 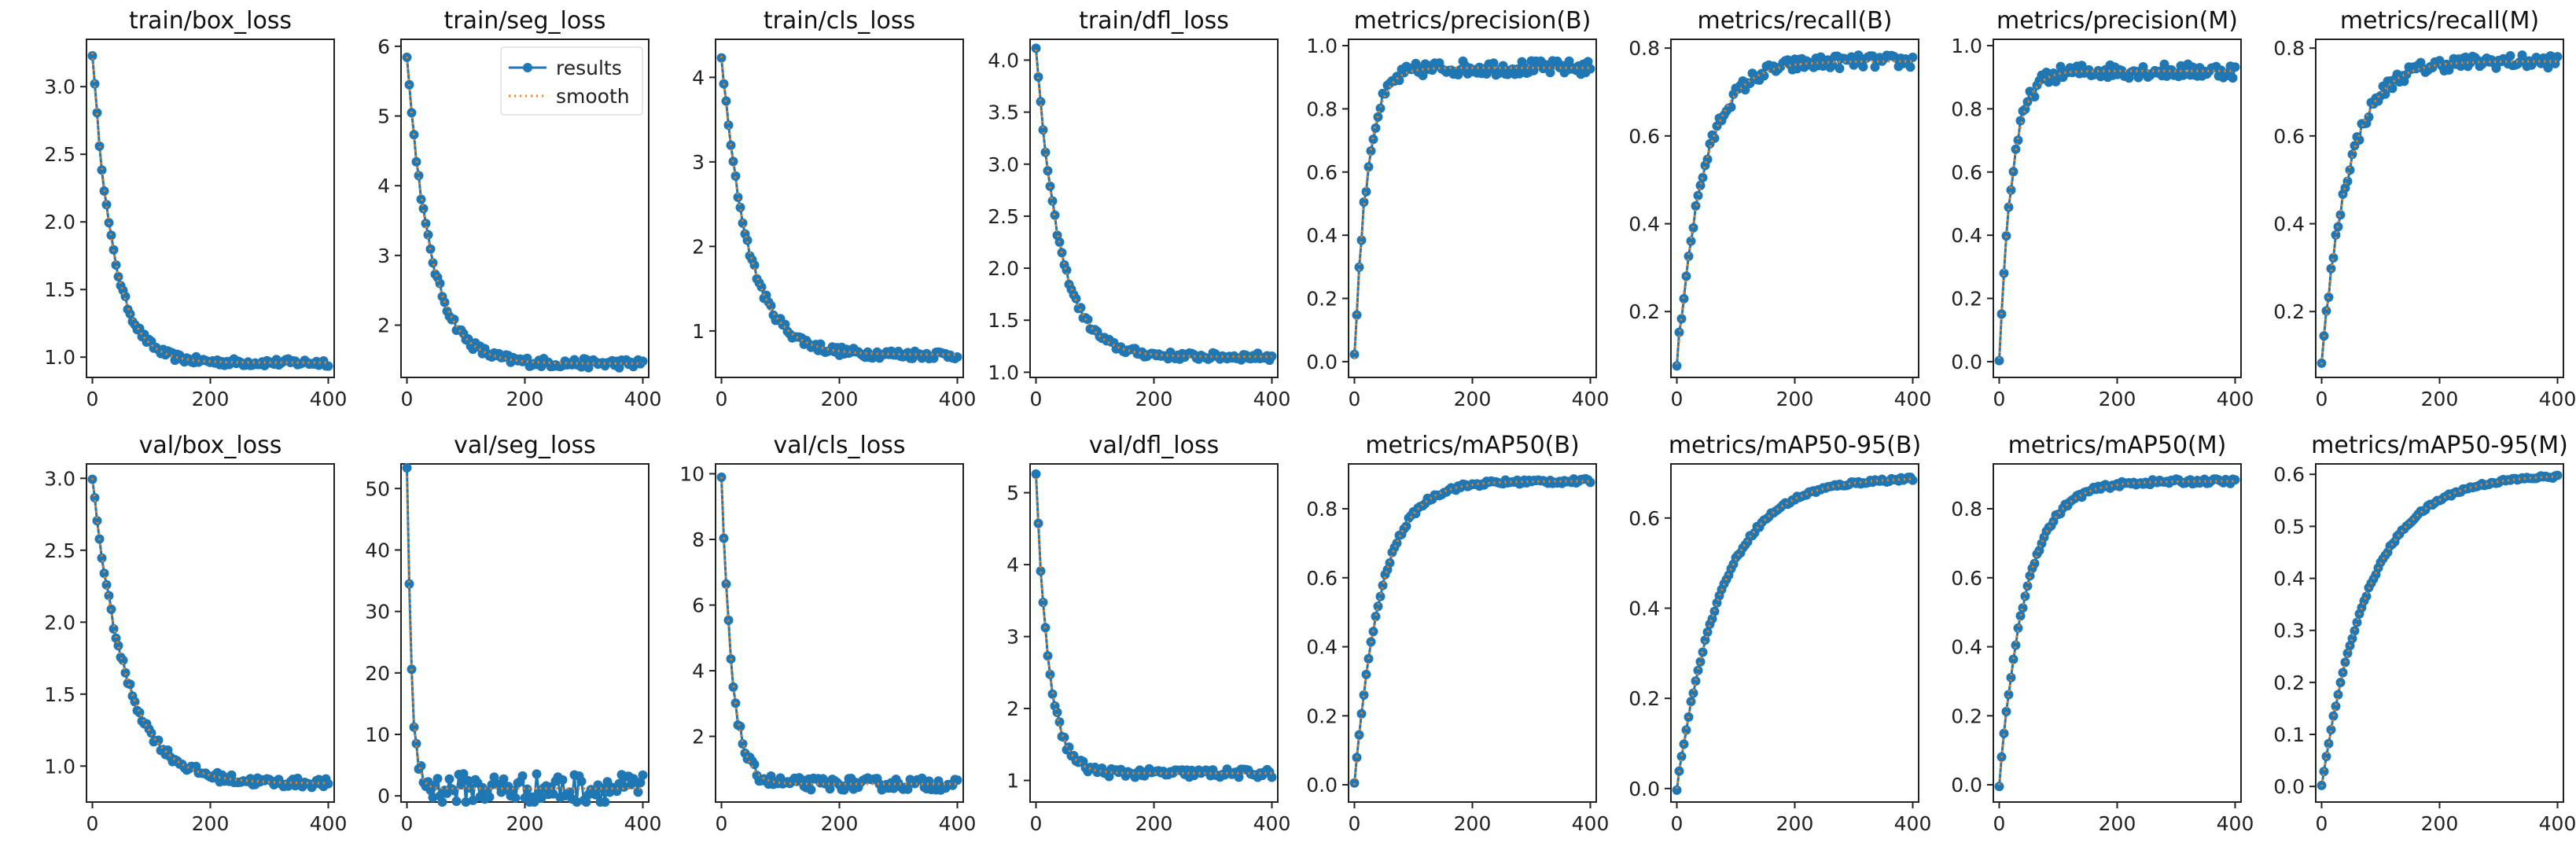 I want to click on y-tick-label: 0.5, so click(x=2289, y=526).